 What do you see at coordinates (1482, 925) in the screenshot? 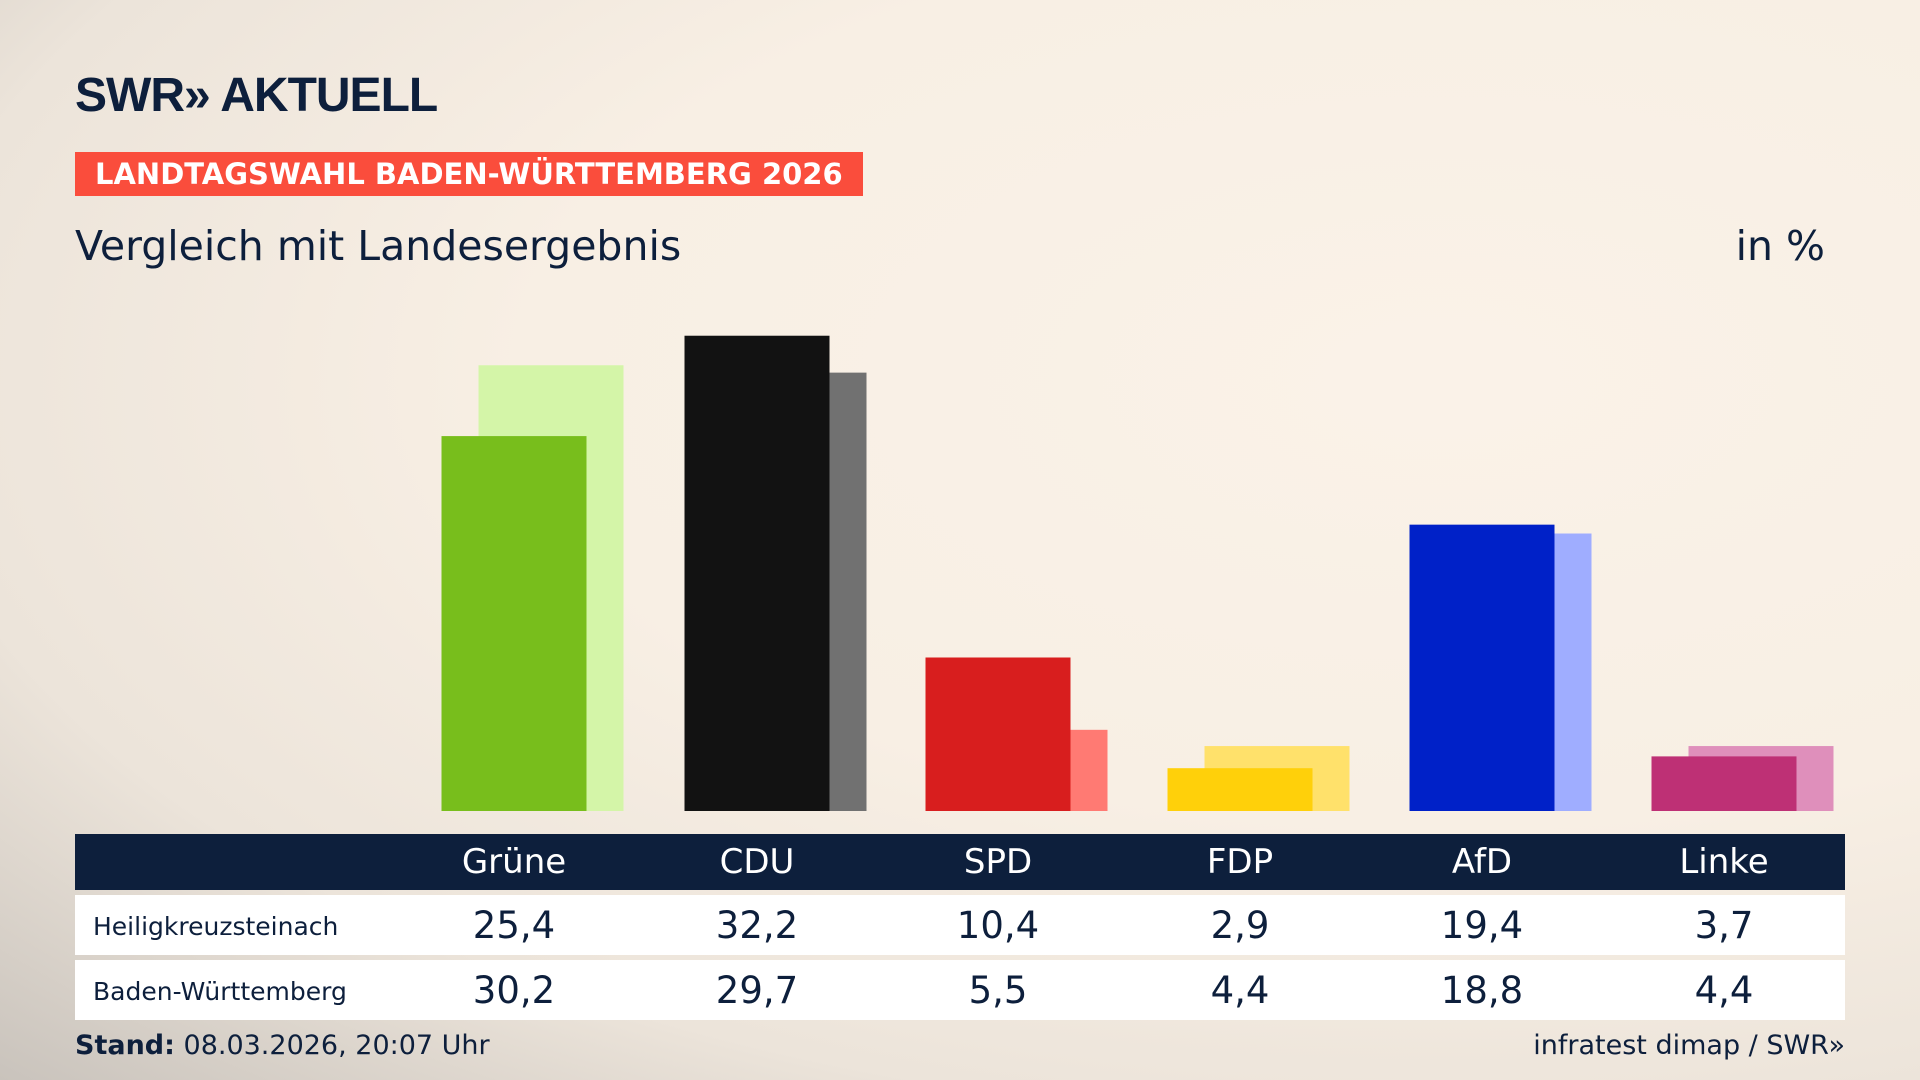
I see `value-cell: 19,4` at bounding box center [1482, 925].